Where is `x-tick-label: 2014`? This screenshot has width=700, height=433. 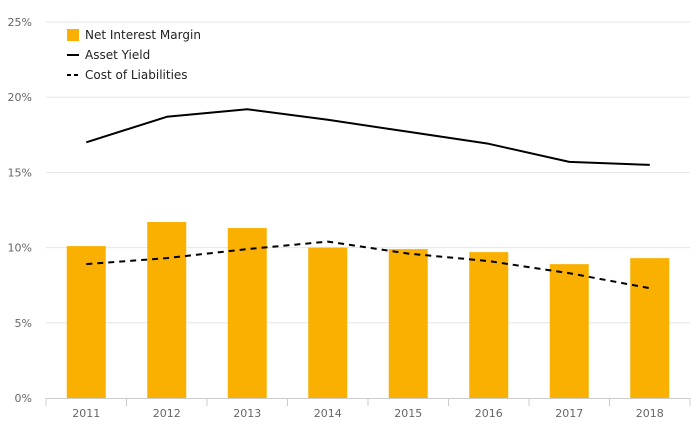
x-tick-label: 2014 is located at coordinates (328, 413).